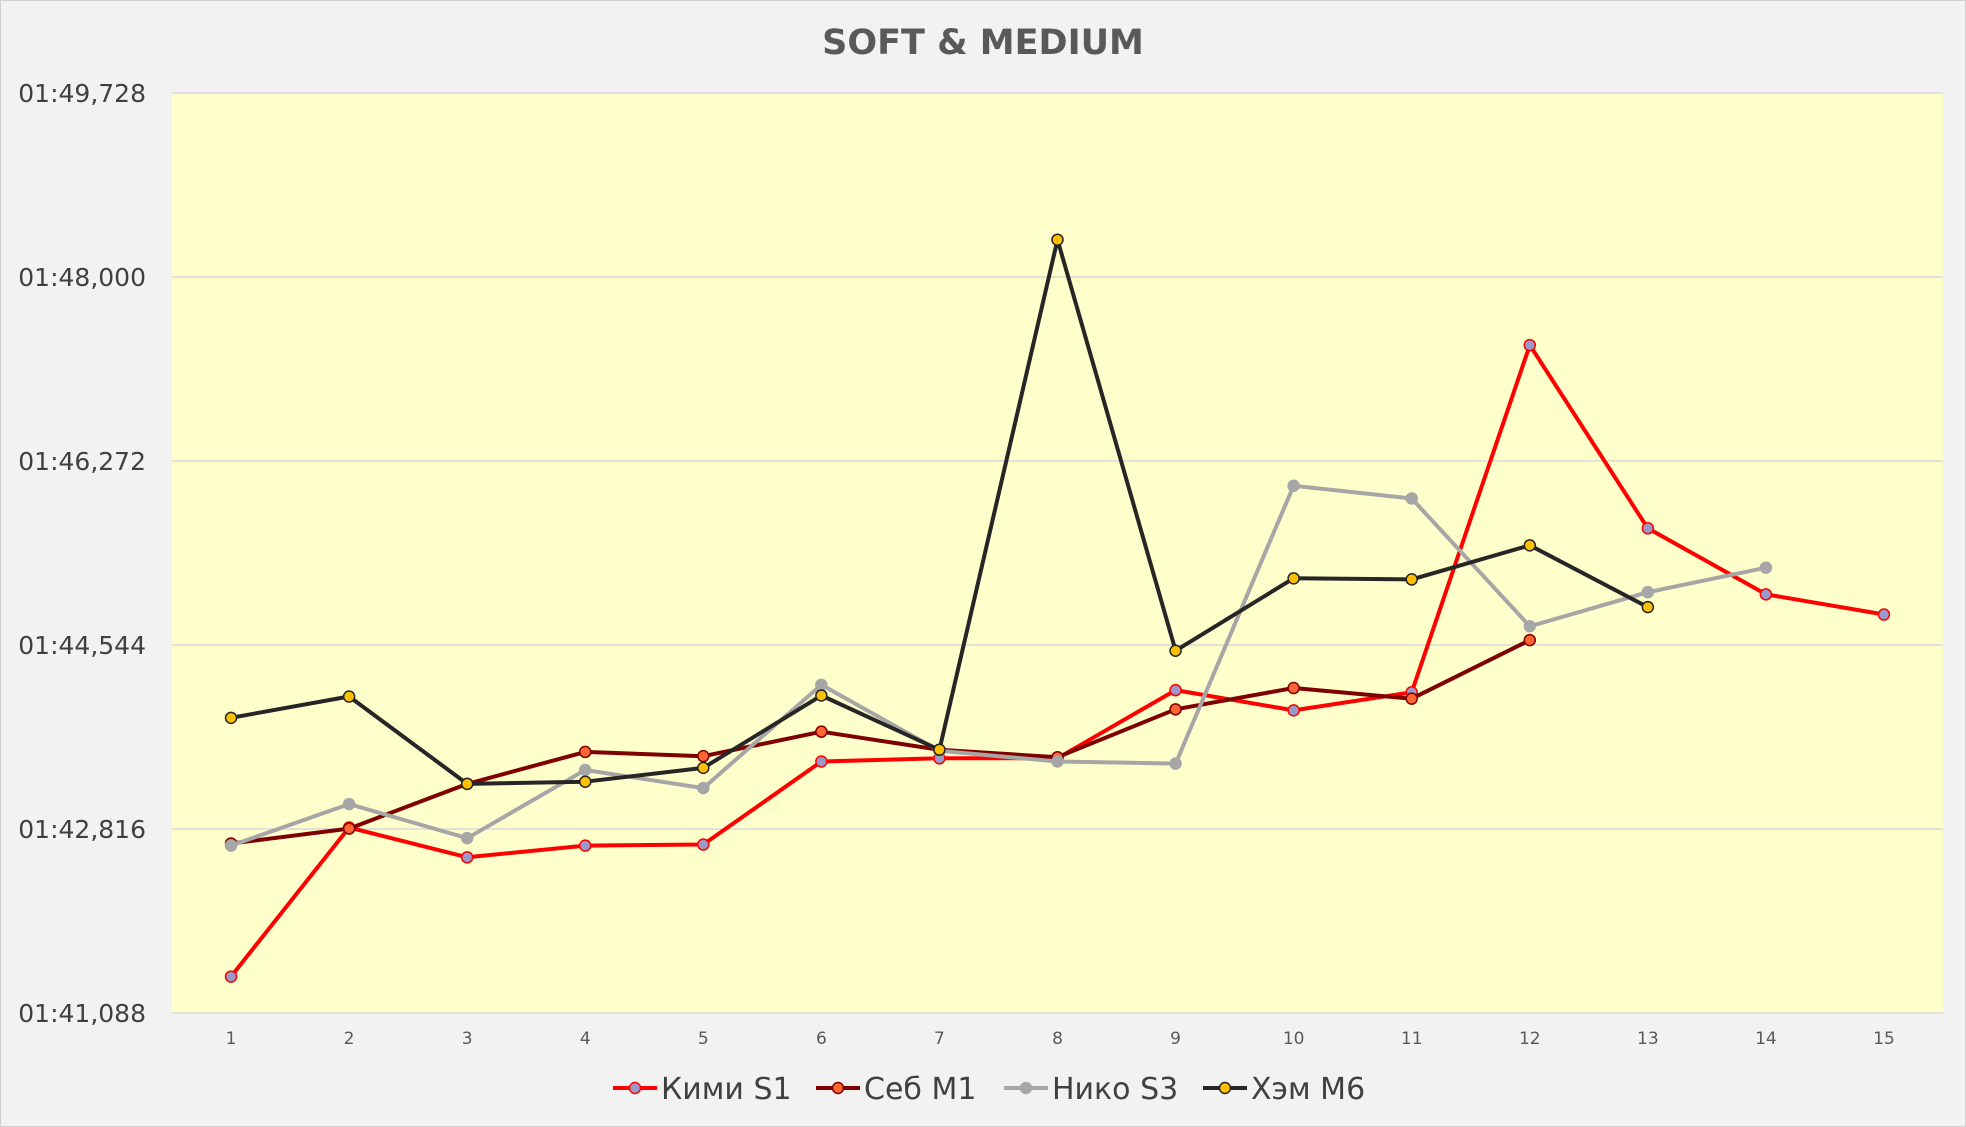  Describe the element at coordinates (1648, 1039) in the screenshot. I see `x-tick-label: 13` at that location.